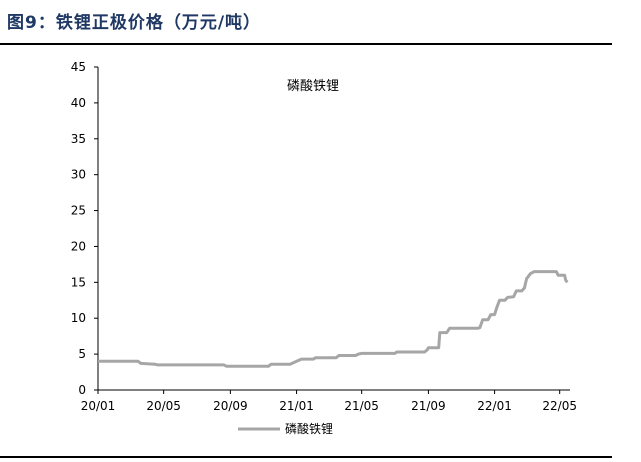  What do you see at coordinates (309, 428) in the screenshot?
I see `legend-label: 磷酸铁锂` at bounding box center [309, 428].